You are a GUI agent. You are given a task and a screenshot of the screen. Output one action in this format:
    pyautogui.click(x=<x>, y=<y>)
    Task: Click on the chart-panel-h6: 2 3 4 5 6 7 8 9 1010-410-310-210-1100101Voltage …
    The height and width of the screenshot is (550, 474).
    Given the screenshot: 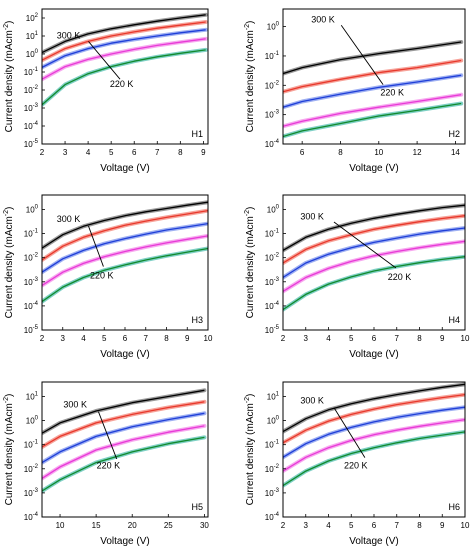 What is the action you would take?
    pyautogui.click(x=357, y=464)
    